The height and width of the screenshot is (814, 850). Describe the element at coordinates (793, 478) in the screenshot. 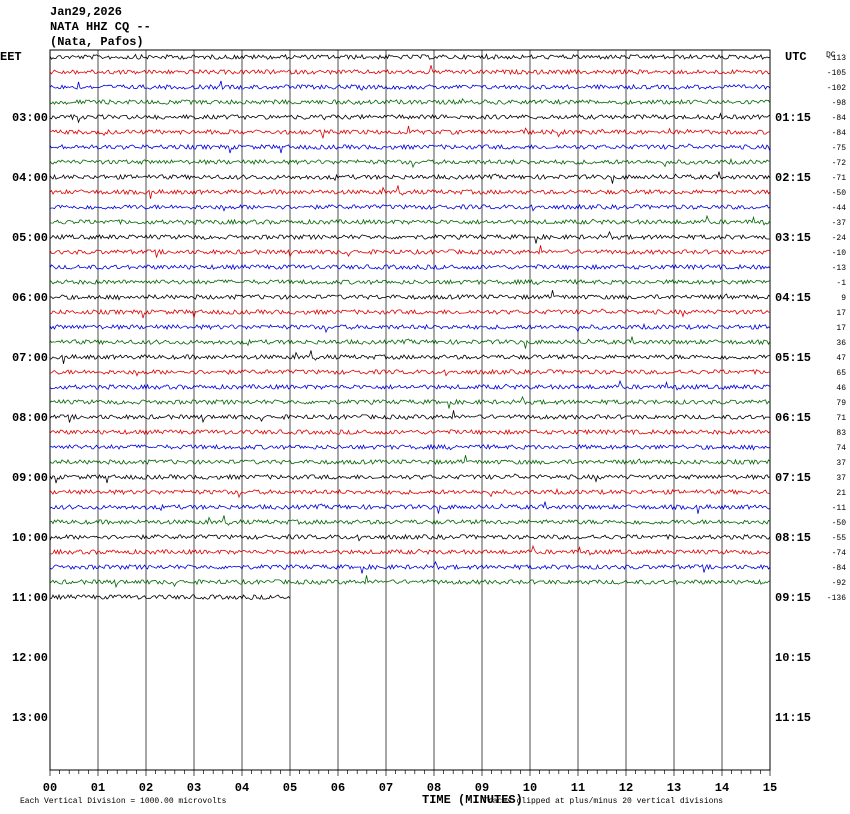

I see `right-time-label: 07:15` at that location.